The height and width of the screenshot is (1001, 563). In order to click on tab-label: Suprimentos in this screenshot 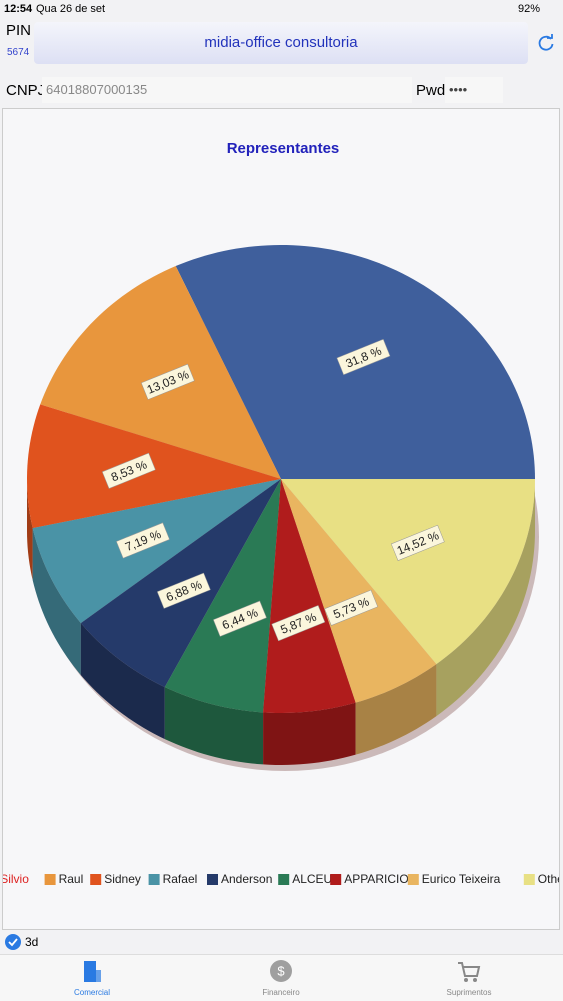, I will do `click(469, 992)`.